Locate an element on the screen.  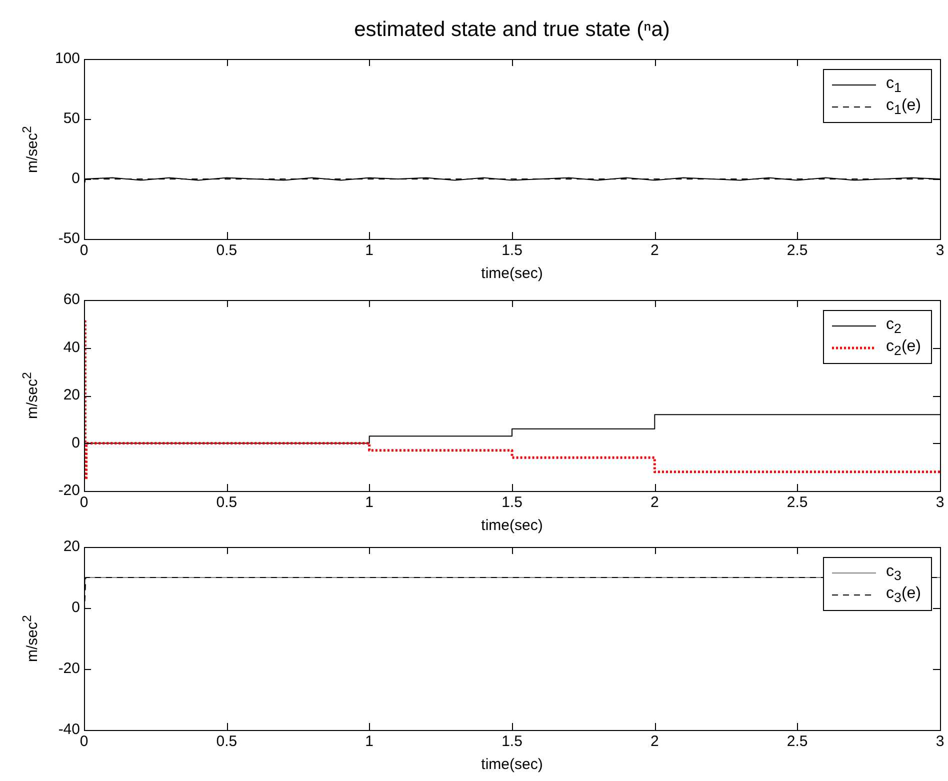
y-tick-label: 40 is located at coordinates (71, 347).